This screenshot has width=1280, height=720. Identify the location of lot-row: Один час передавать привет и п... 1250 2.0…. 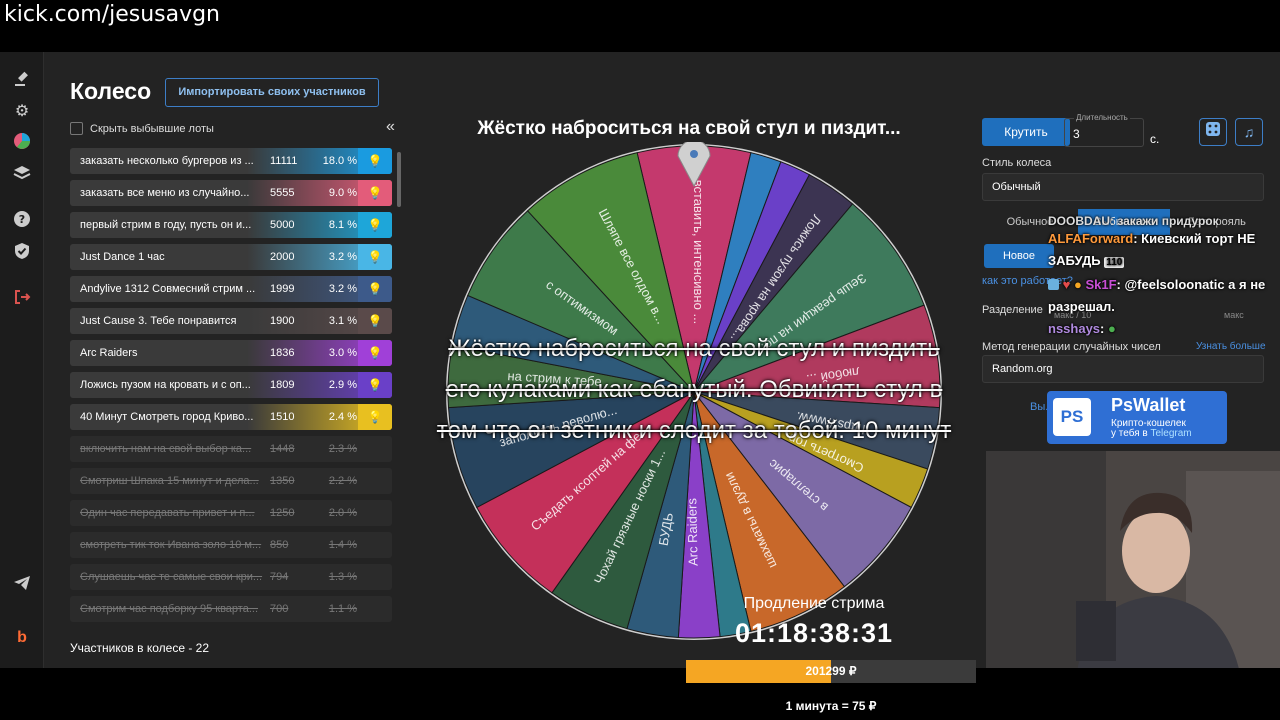
(231, 513).